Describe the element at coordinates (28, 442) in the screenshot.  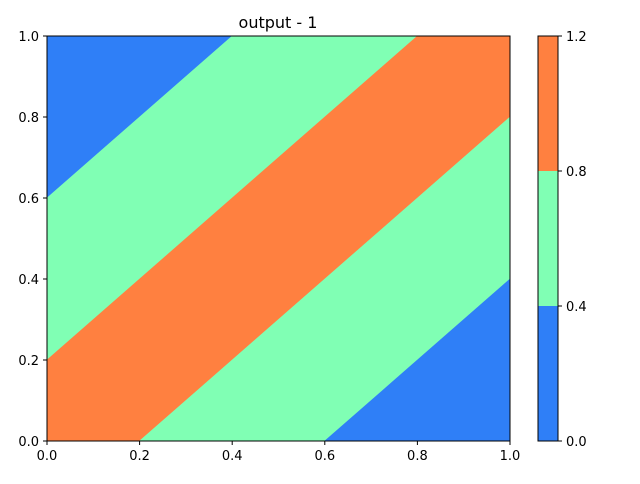
I see `y-tick-label: 0.0` at that location.